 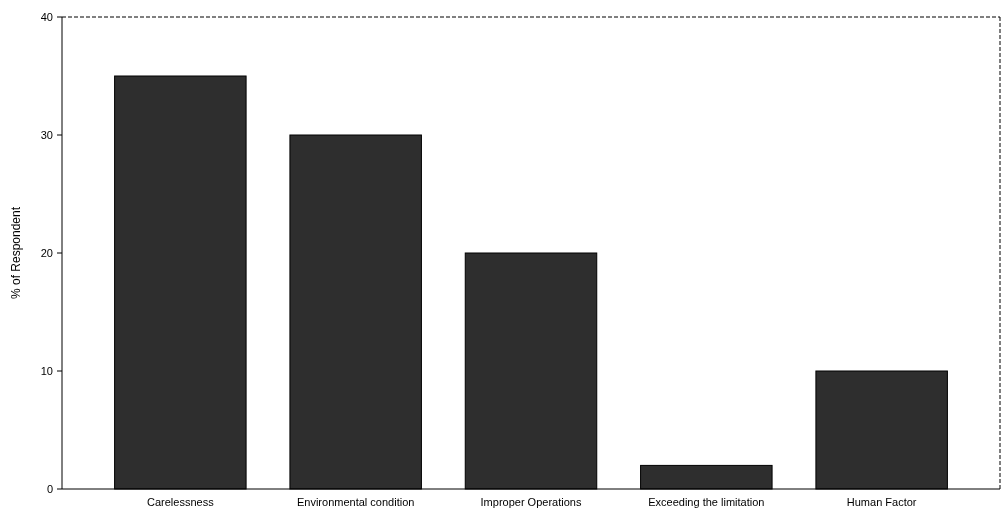 What do you see at coordinates (46, 252) in the screenshot?
I see `y-tick-label: 20` at bounding box center [46, 252].